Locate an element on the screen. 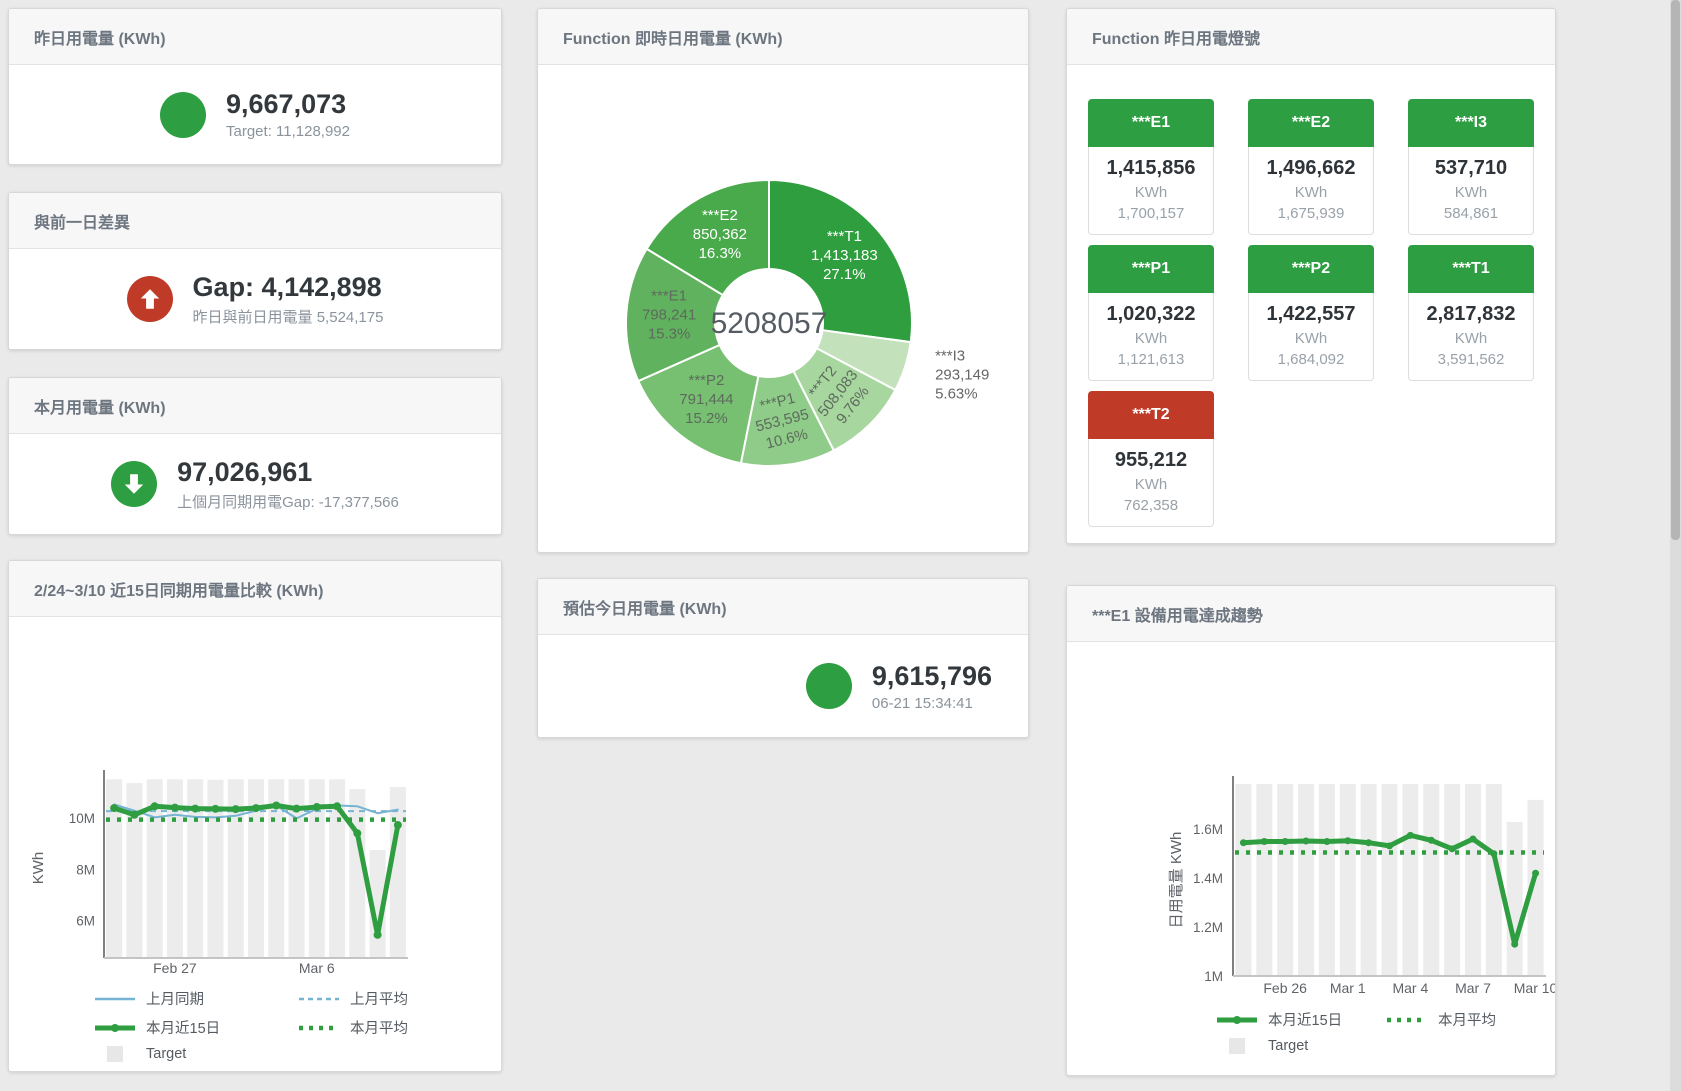 The height and width of the screenshot is (1091, 1681). pie-slice-label: ***I3 293,149 5.63% is located at coordinates (962, 374).